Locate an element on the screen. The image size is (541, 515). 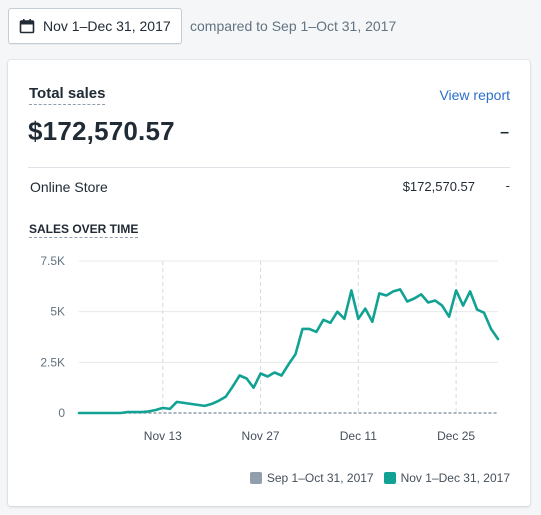
date-range-label: Nov 1–Dec 31, 2017 is located at coordinates (107, 26).